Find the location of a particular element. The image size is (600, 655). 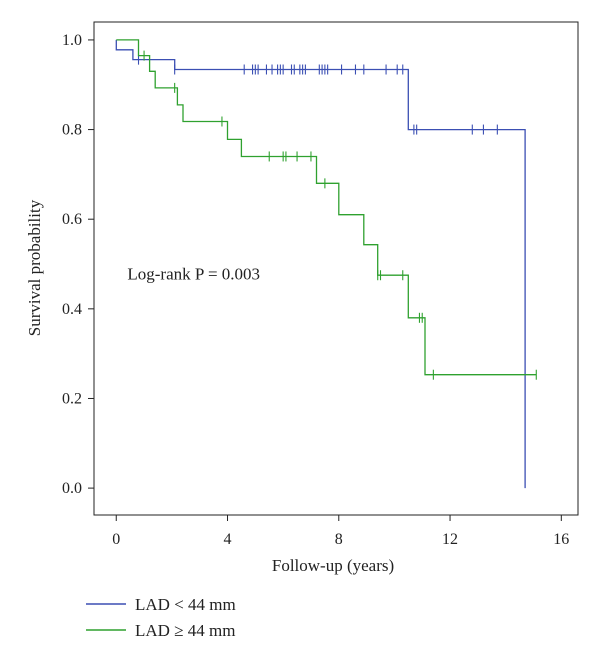

x-tick-label: 8 is located at coordinates (339, 539).